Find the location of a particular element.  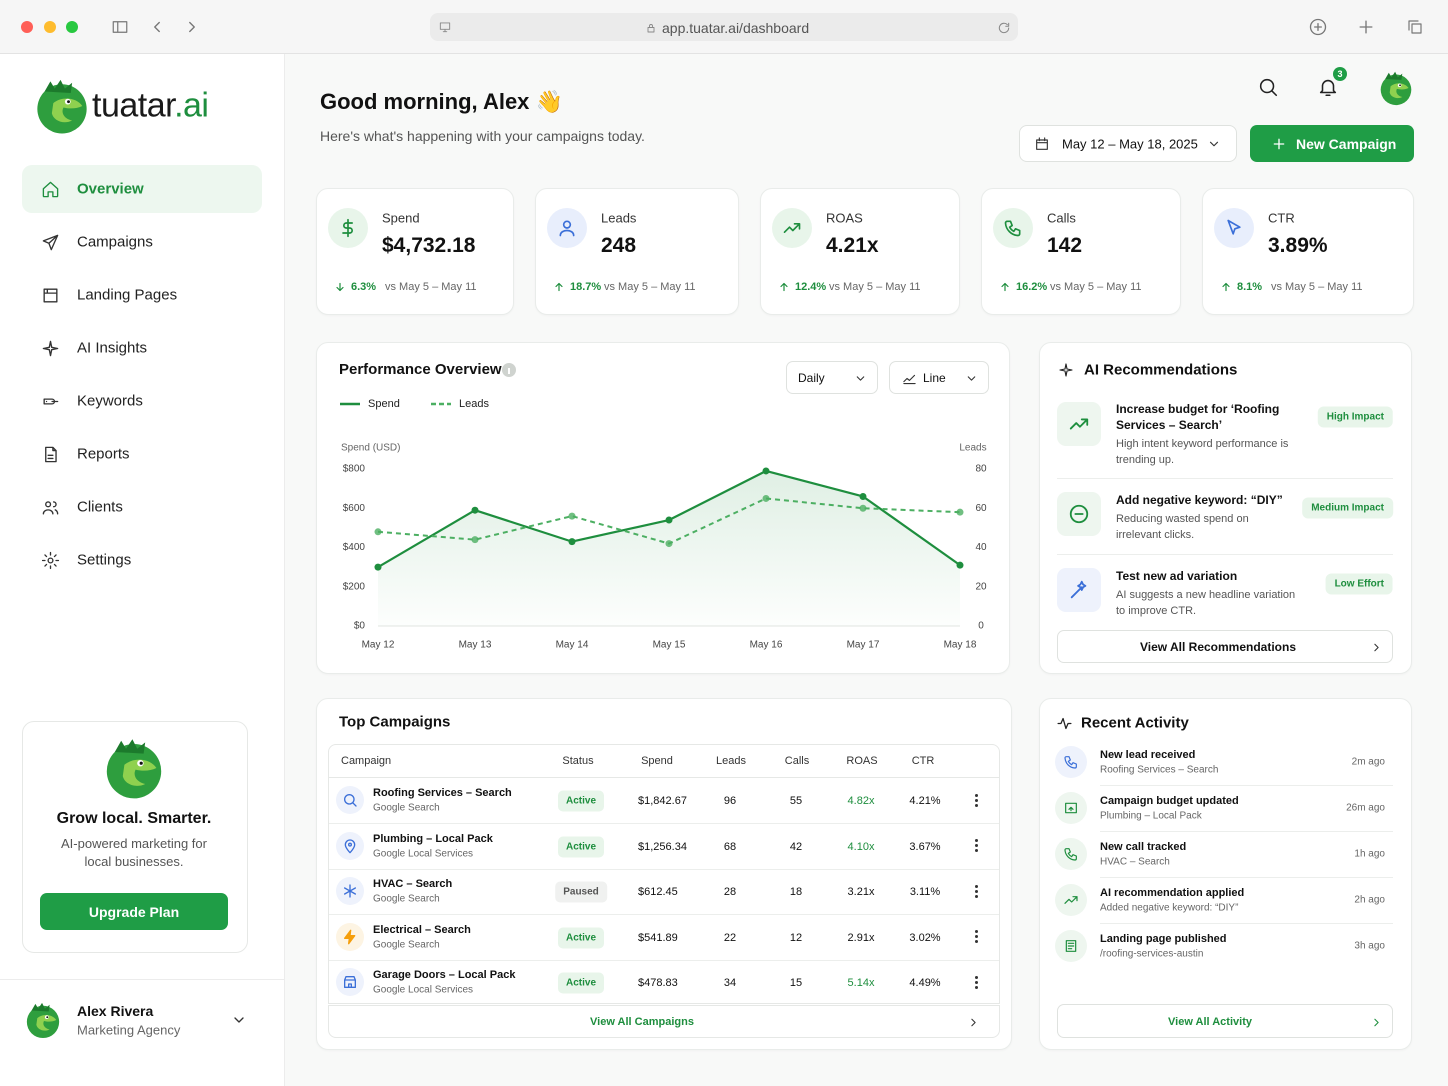

view-campaigns-label: View All Campaigns is located at coordinates (642, 1022).